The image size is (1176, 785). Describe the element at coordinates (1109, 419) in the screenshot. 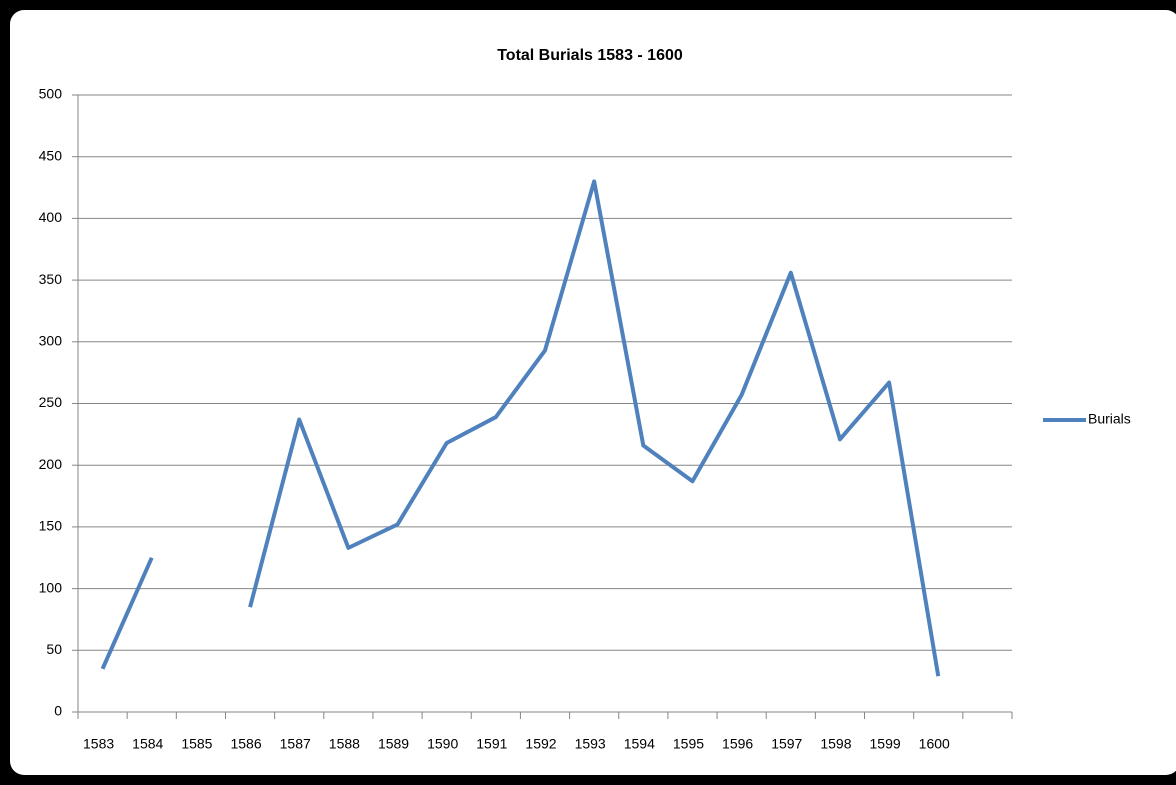

I see `legend-label: Burials` at that location.